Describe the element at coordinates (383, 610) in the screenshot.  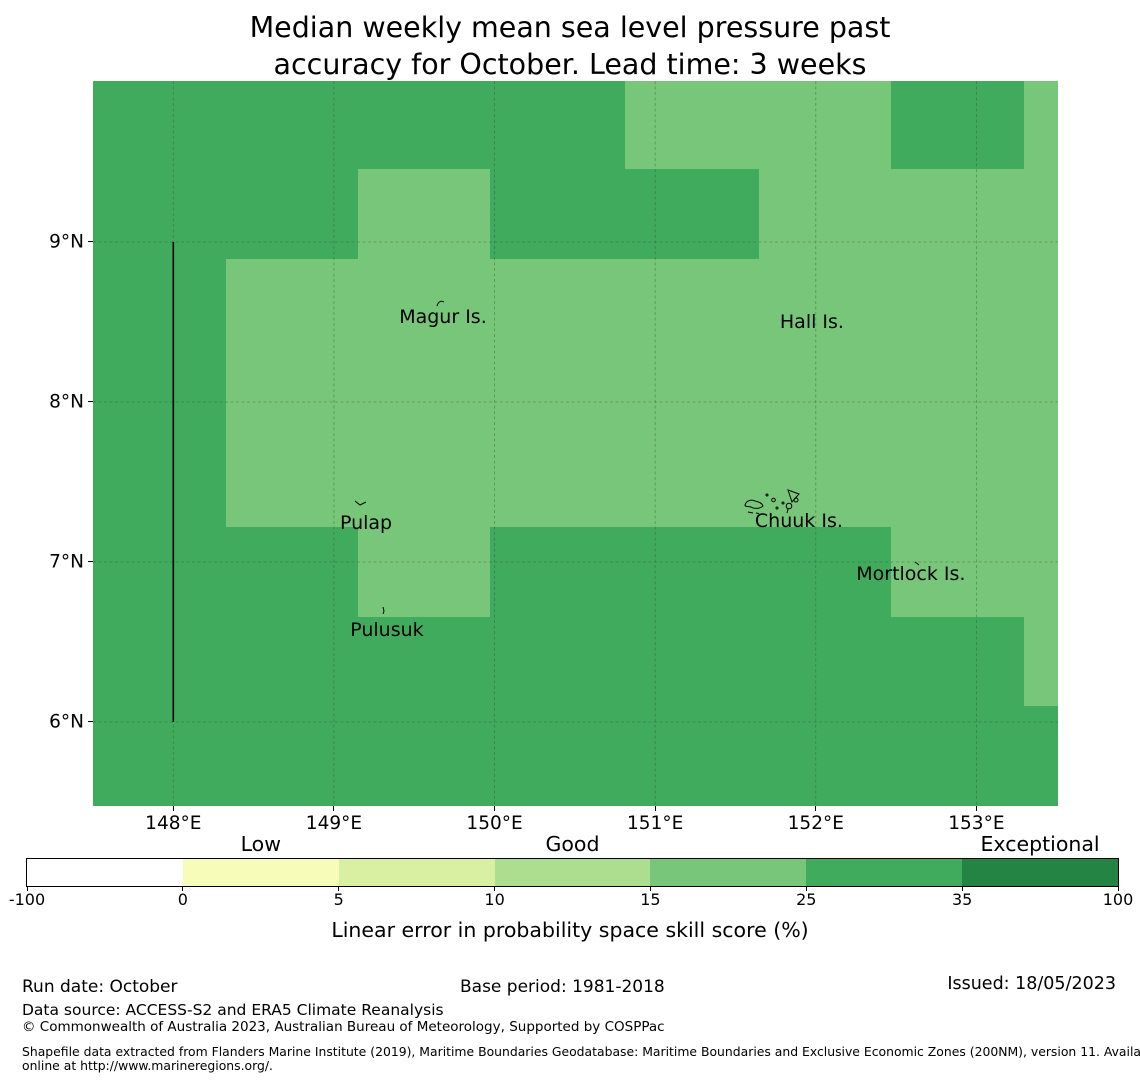
I see `pulusuk-island-mark` at that location.